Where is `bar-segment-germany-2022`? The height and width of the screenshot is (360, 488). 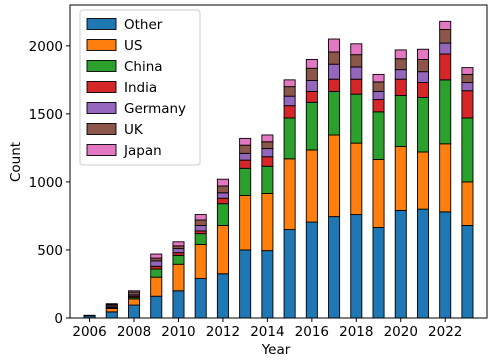
bar-segment-germany-2022 is located at coordinates (445, 48).